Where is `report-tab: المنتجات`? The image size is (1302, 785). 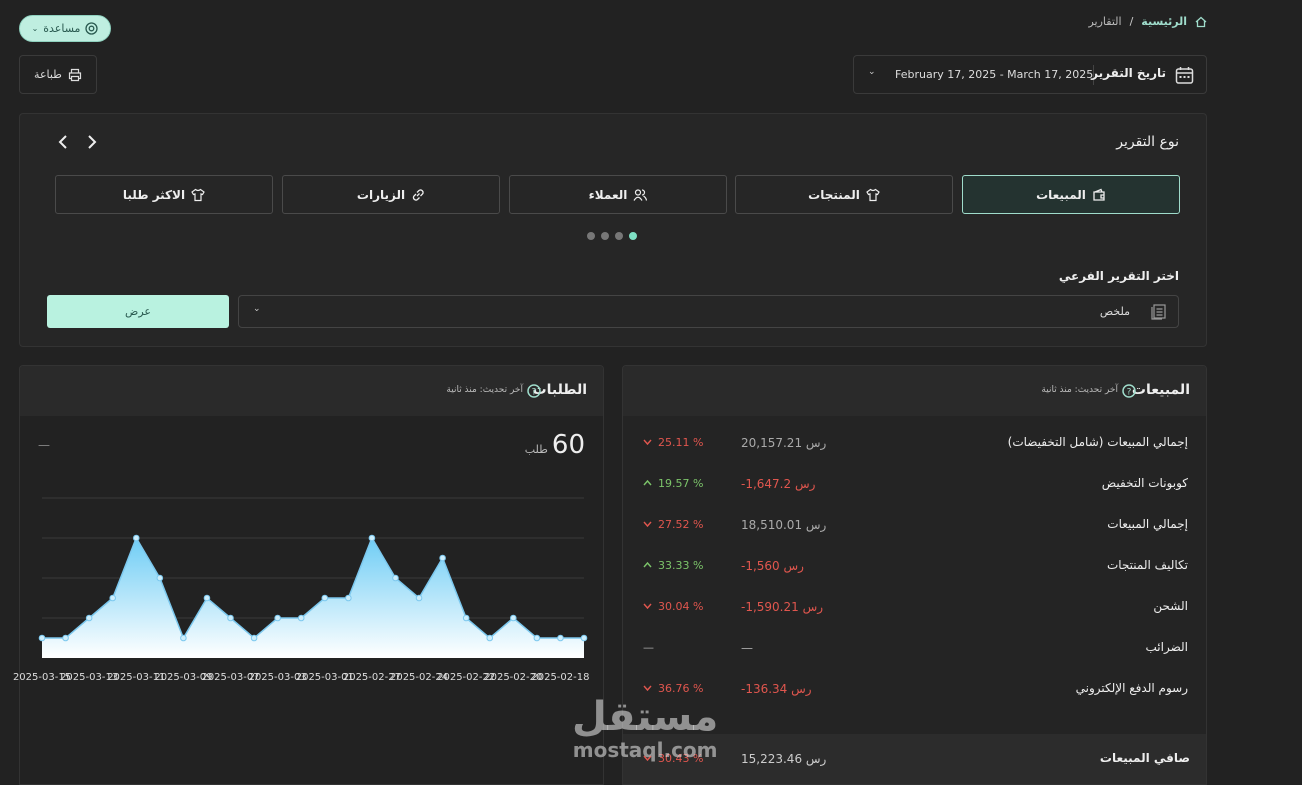 report-tab: المنتجات is located at coordinates (844, 194).